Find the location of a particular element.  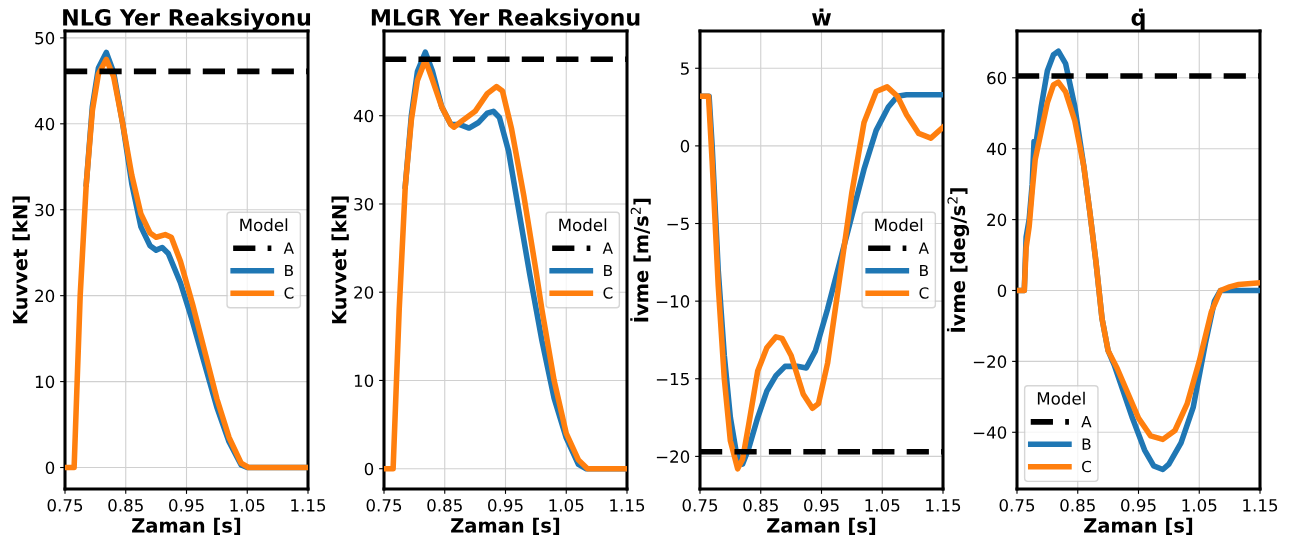

chart-title: q̇ is located at coordinates (1138, 19).